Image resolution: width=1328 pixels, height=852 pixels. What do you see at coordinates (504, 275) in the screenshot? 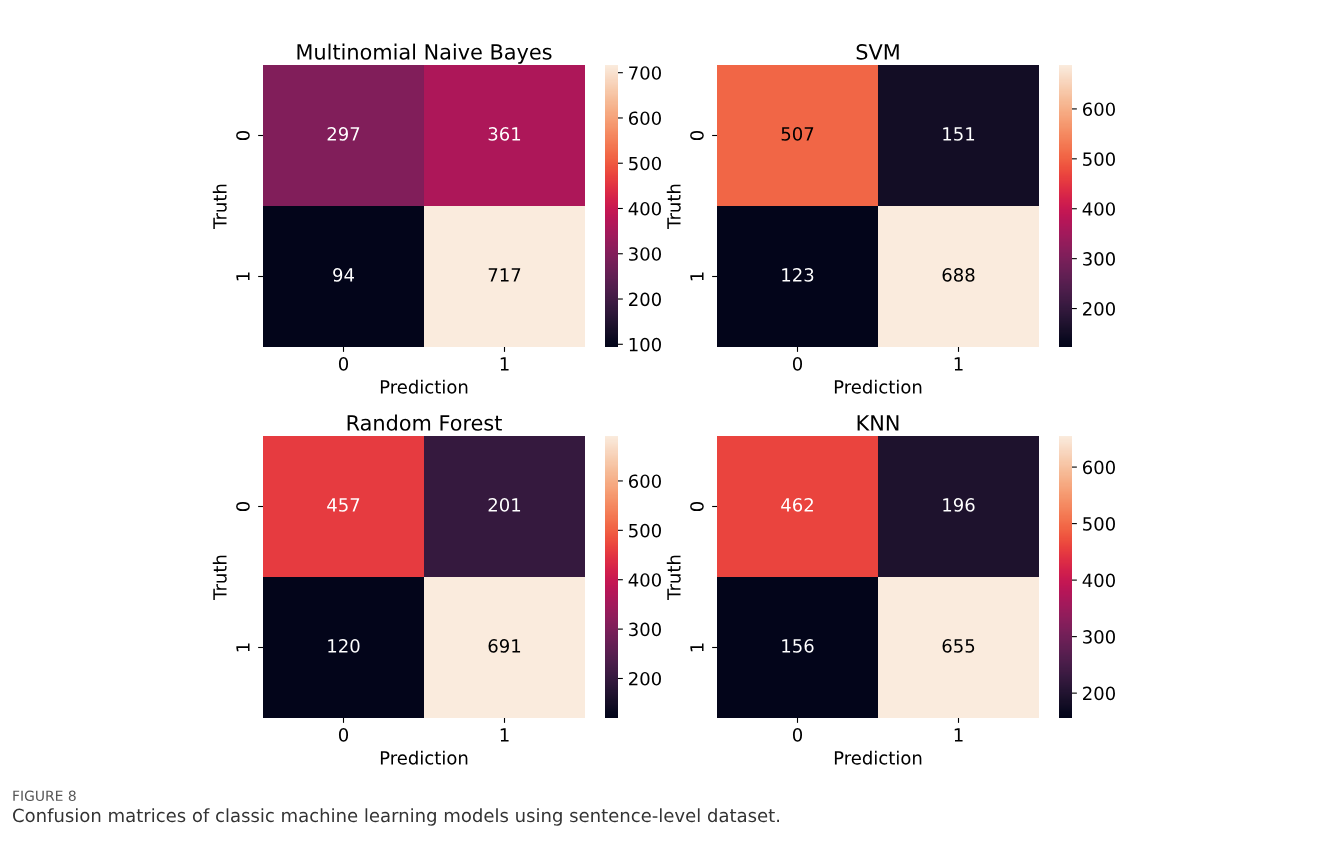
I see `data-label: 717` at bounding box center [504, 275].